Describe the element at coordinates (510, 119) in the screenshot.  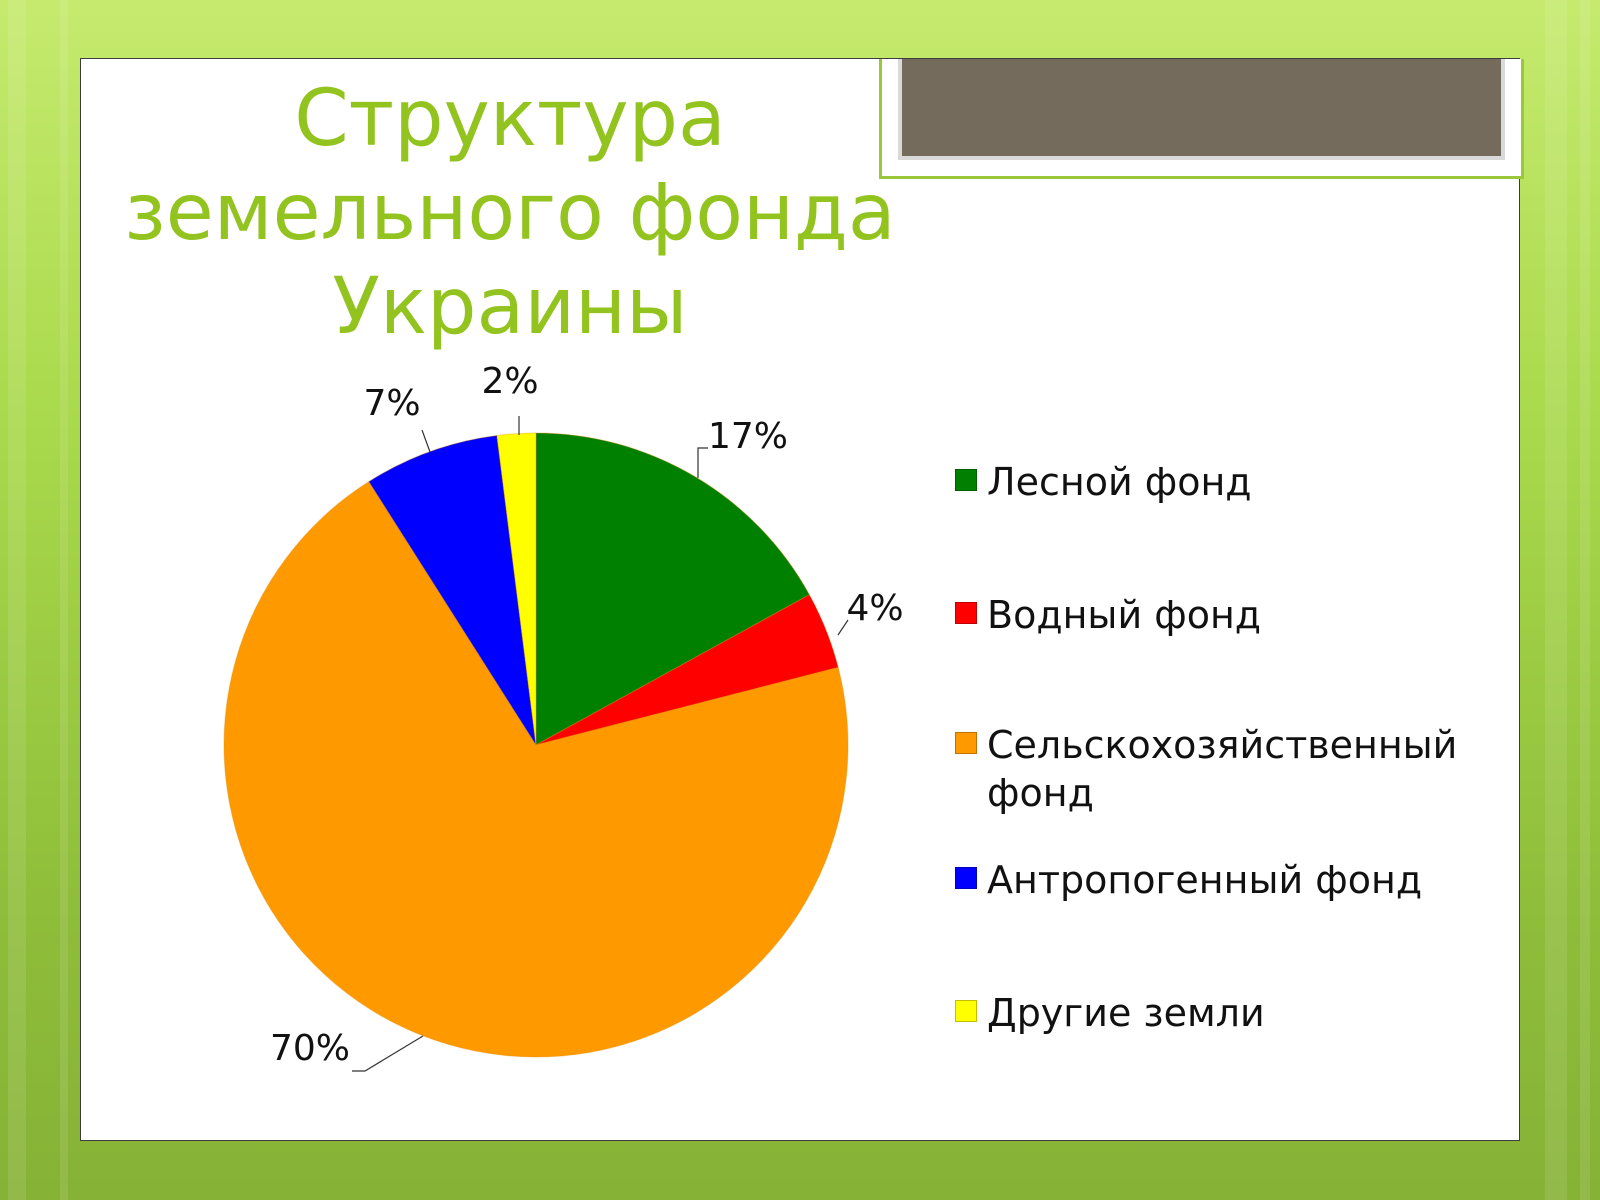
I see `slide-title-line-1: Структура` at that location.